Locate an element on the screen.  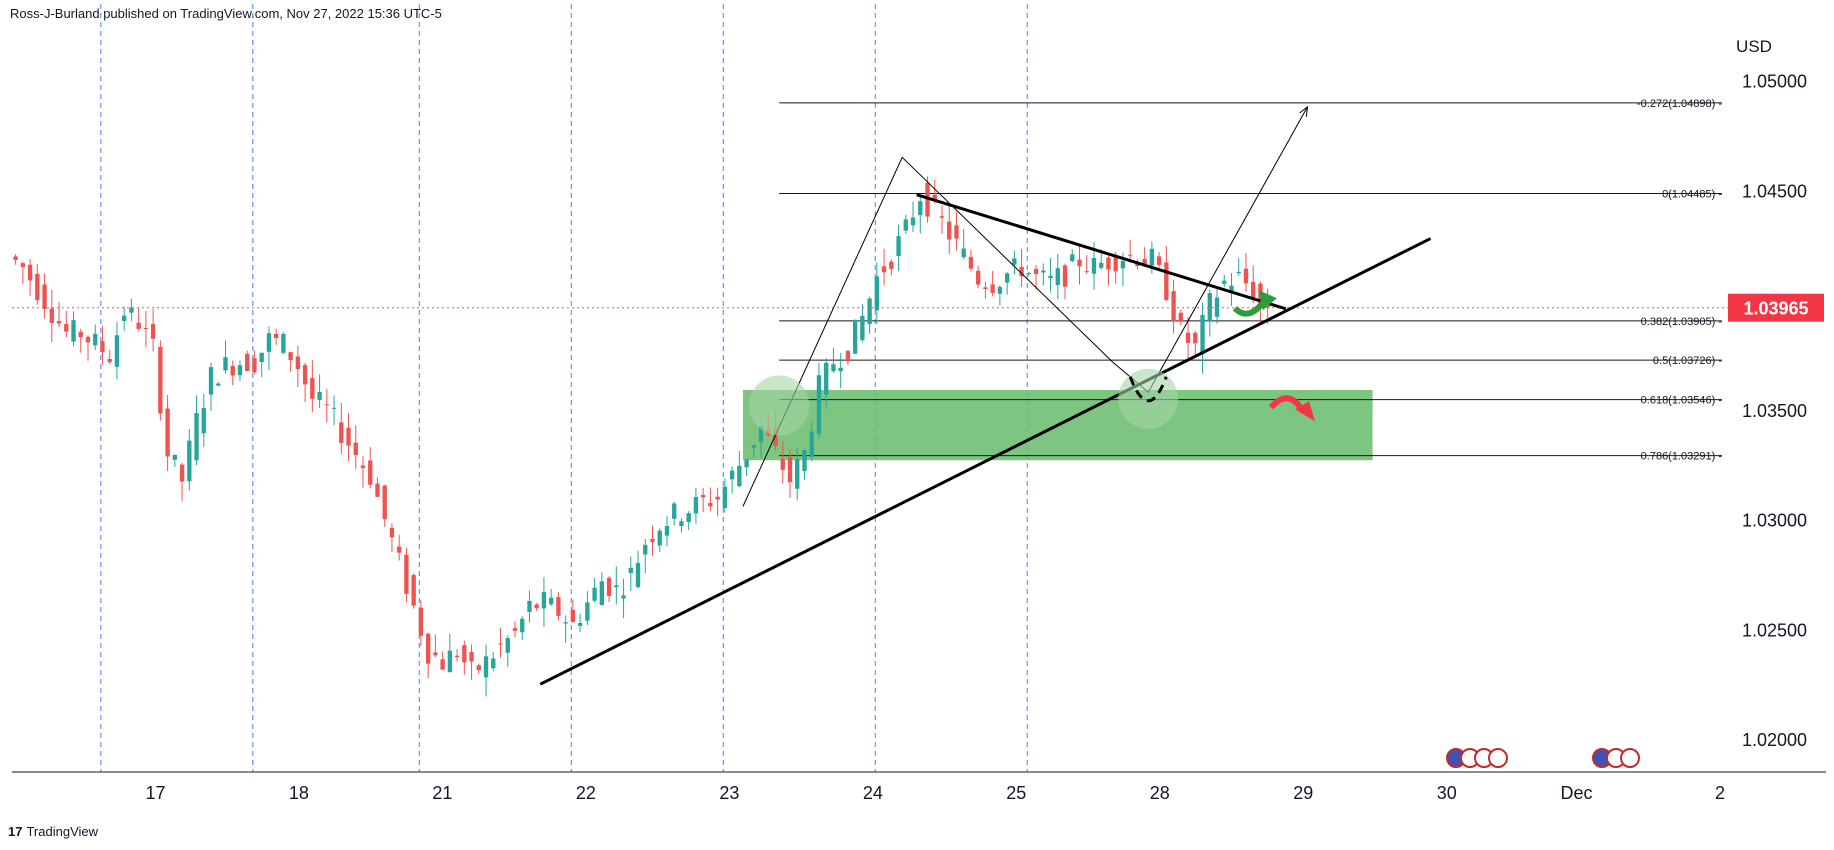
fib-level-label: 0.5(1.03726) - is located at coordinates (1687, 361).